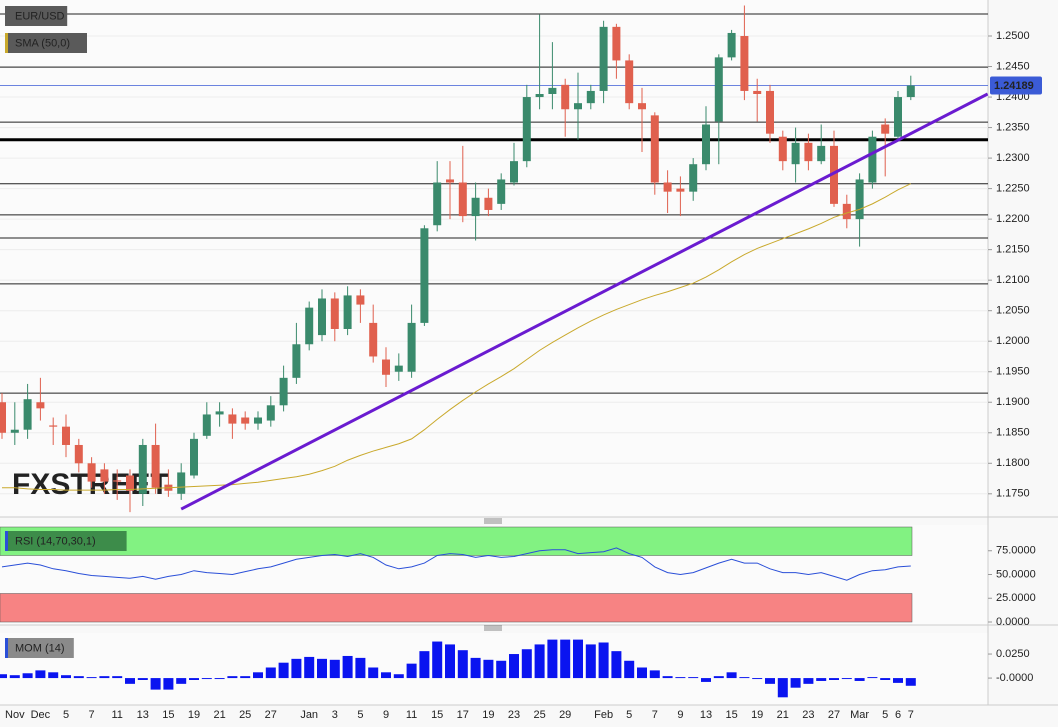 The image size is (1058, 727). What do you see at coordinates (245, 715) in the screenshot?
I see `x-tick-label: 25` at bounding box center [245, 715].